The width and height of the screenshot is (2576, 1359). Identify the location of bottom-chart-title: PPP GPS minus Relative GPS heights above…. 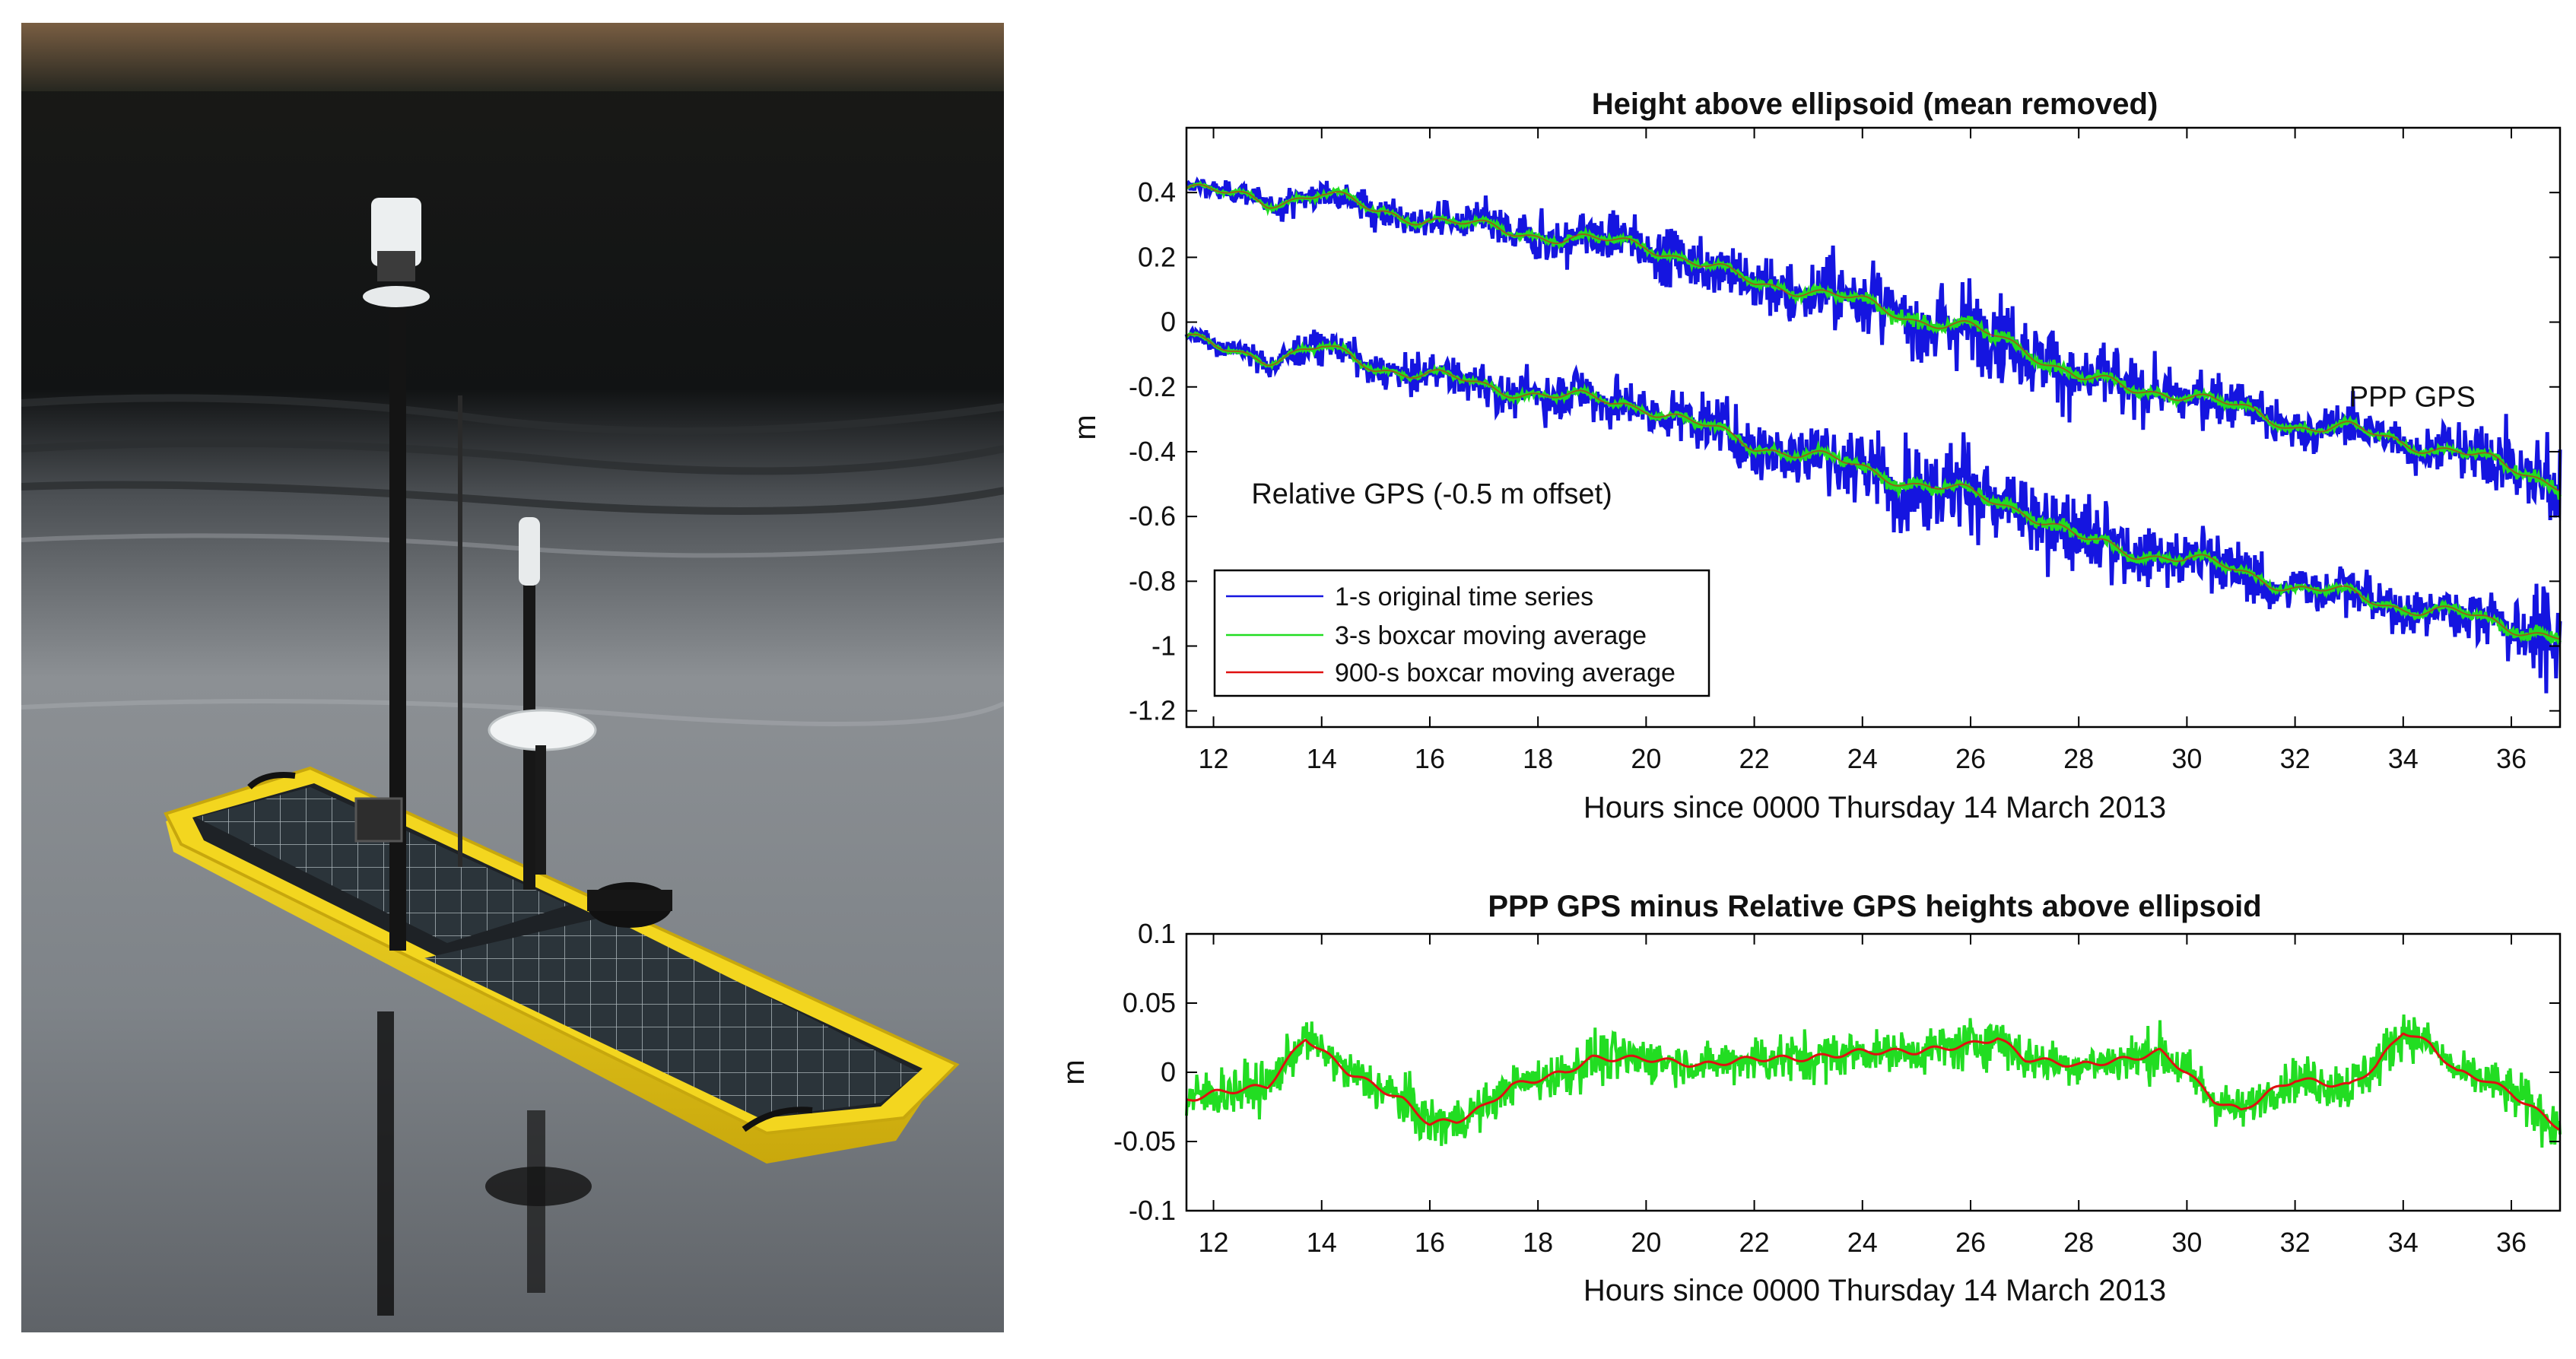
(1875, 906).